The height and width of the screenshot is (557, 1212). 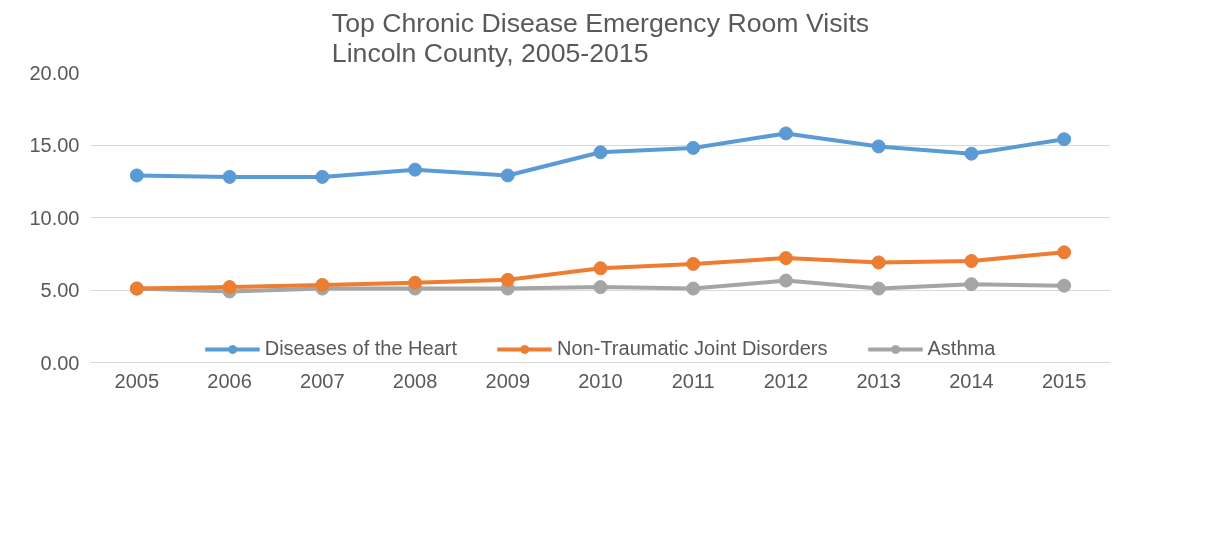 I want to click on y-tick-label: 15.00, so click(x=54, y=145).